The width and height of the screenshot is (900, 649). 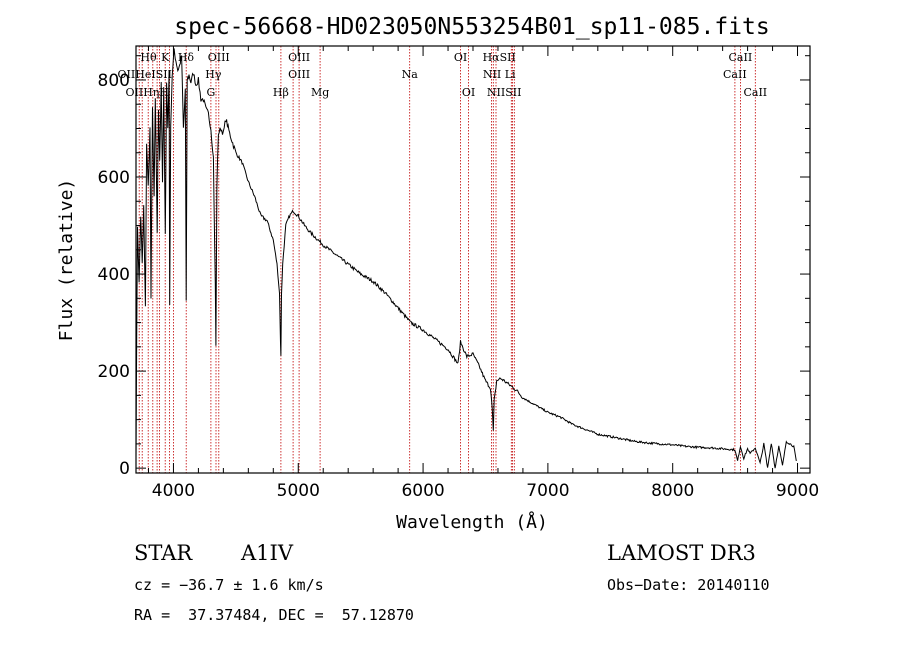 What do you see at coordinates (145, 74) in the screenshot?
I see `line-label: OIIHeISII` at bounding box center [145, 74].